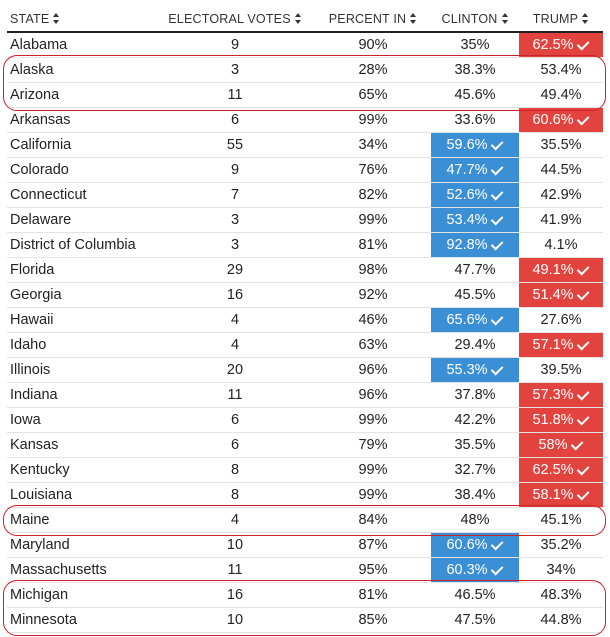 This screenshot has height=637, width=610. What do you see at coordinates (40, 545) in the screenshot?
I see `state-cell-value: Maryland` at bounding box center [40, 545].